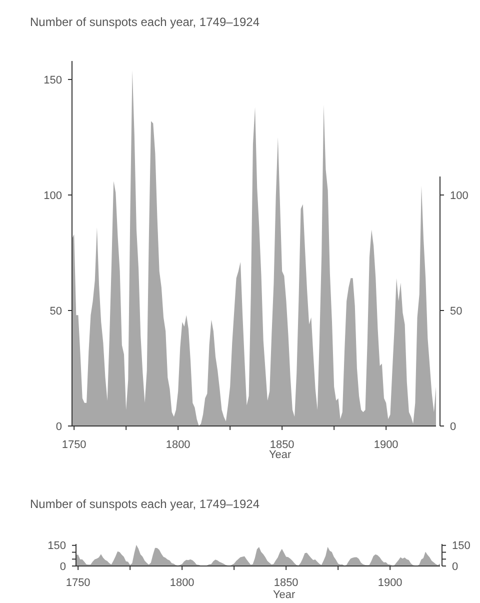 The height and width of the screenshot is (603, 480). I want to click on y-tick-label: 100, so click(53, 196).